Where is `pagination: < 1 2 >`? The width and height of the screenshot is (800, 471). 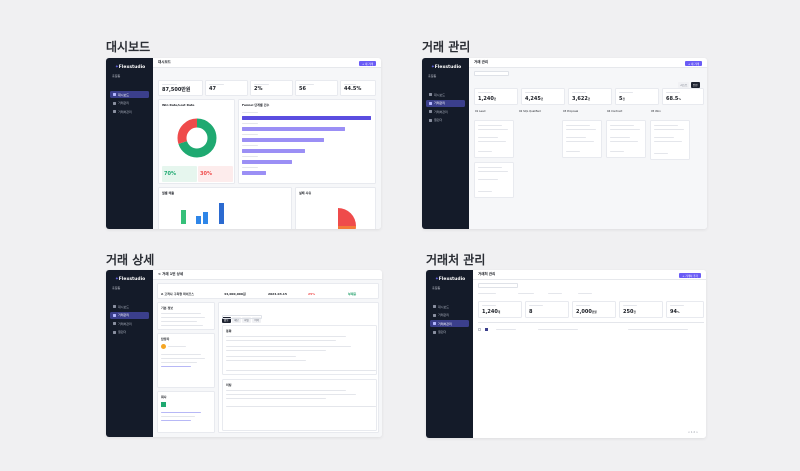
pagination: < 1 2 > is located at coordinates (692, 432).